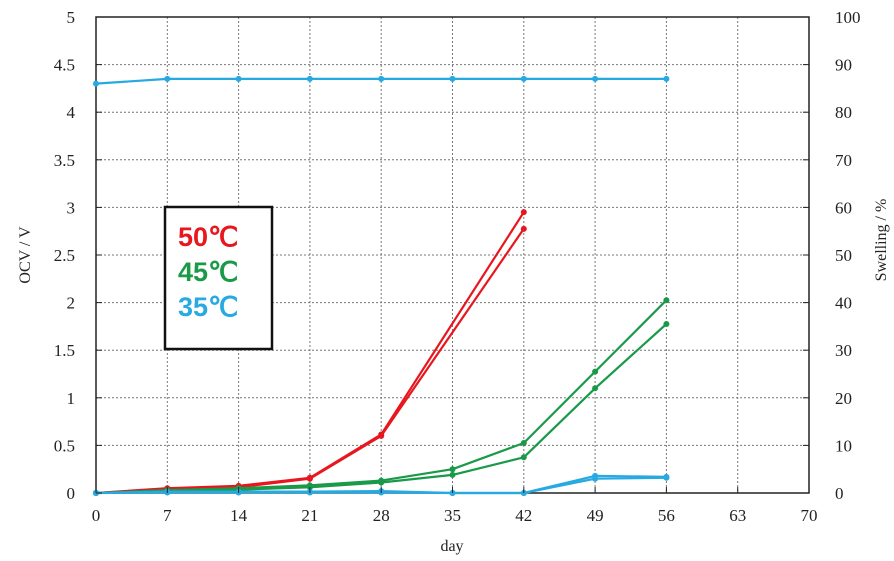 This screenshot has height=561, width=894. What do you see at coordinates (381, 515) in the screenshot?
I see `x-tick-label: 28` at bounding box center [381, 515].